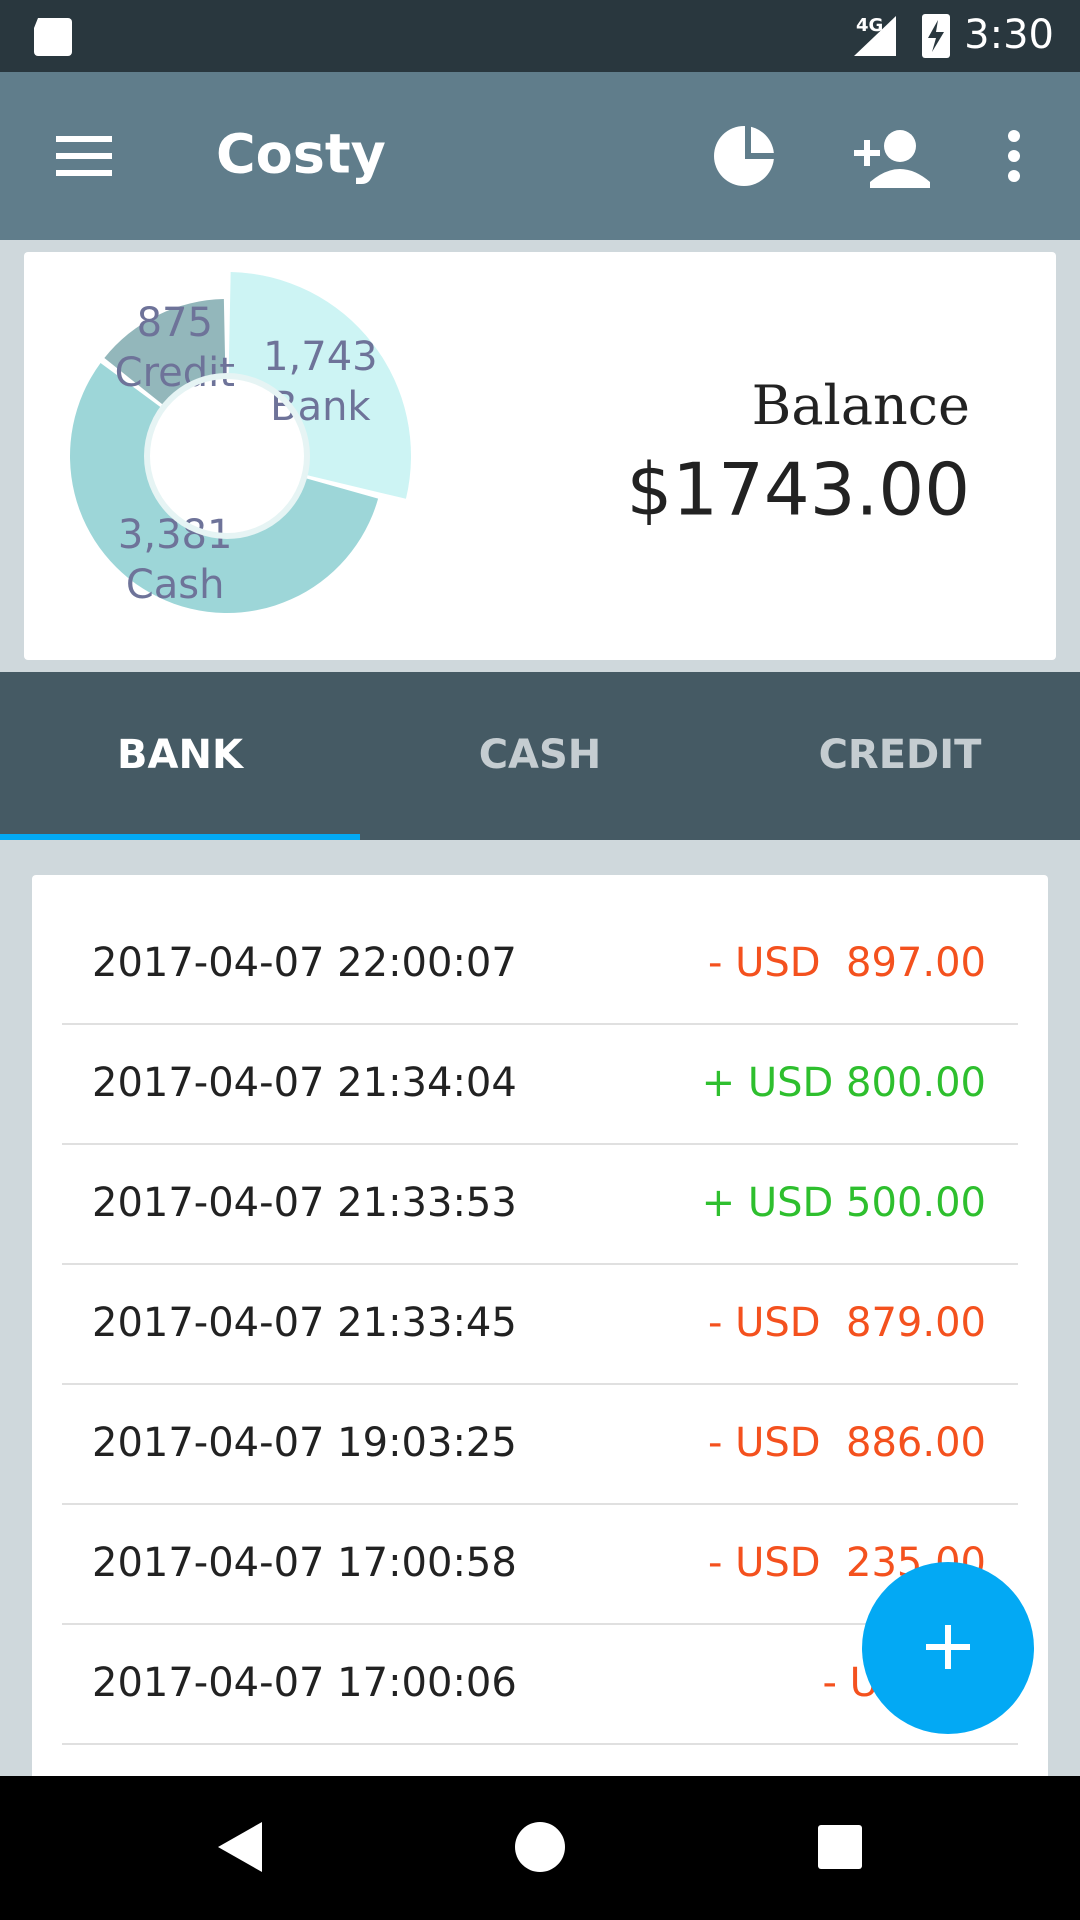  Describe the element at coordinates (892, 159) in the screenshot. I see `add-person-button` at that location.